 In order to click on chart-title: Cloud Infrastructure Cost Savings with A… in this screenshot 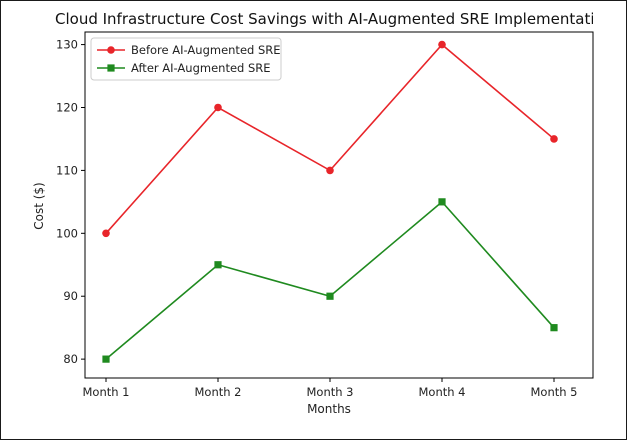, I will do `click(334, 19)`.